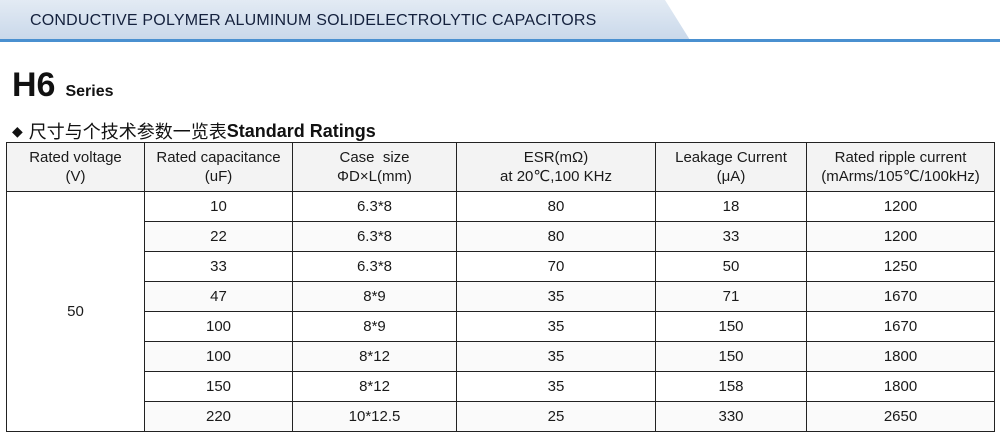  Describe the element at coordinates (34, 85) in the screenshot. I see `series-code: H6` at that location.